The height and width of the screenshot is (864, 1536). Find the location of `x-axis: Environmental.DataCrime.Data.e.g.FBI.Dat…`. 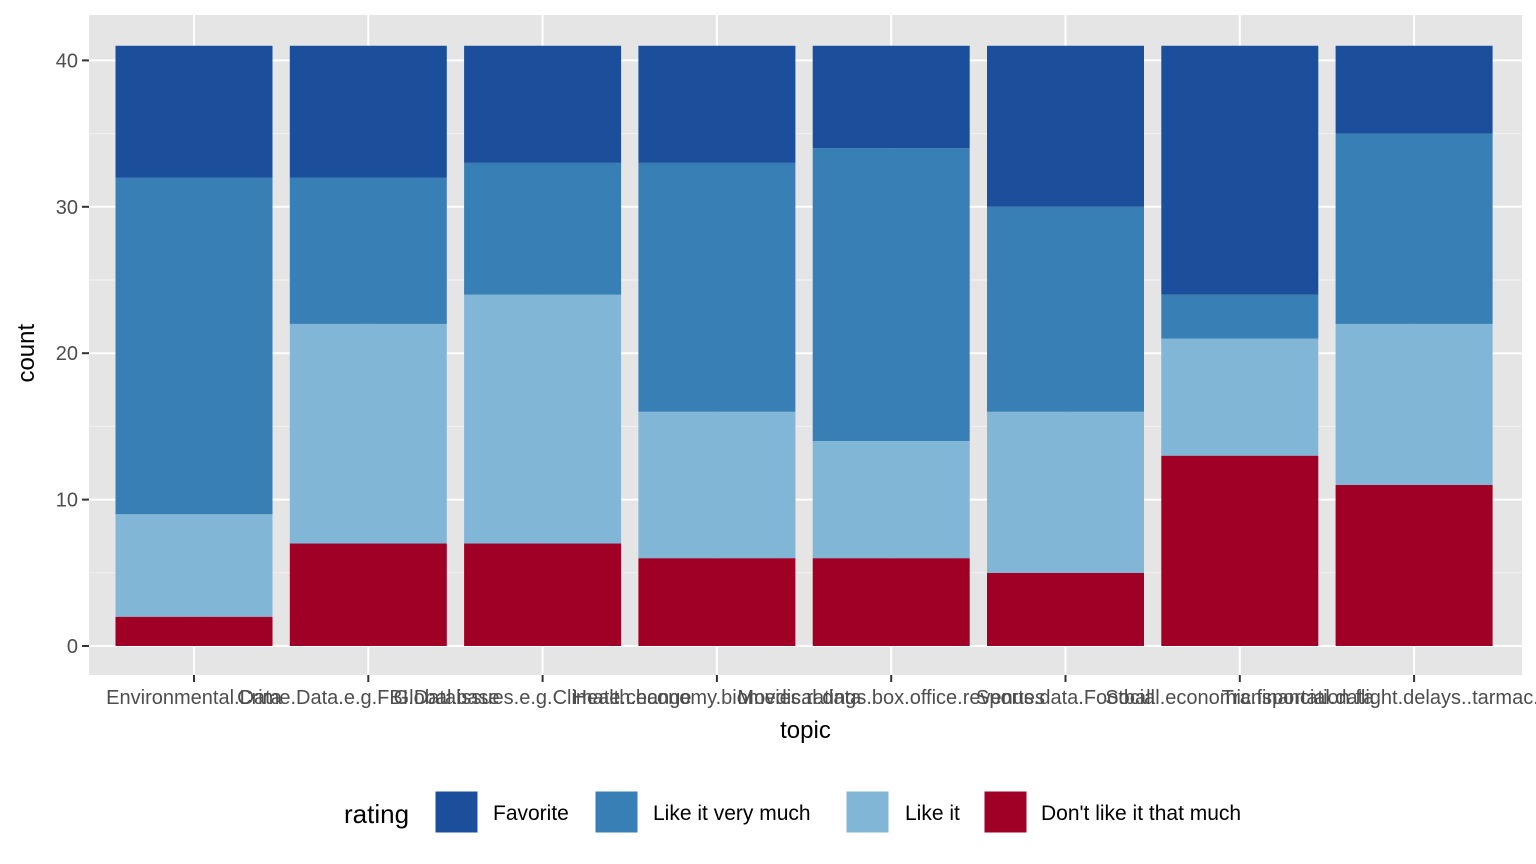

x-axis: Environmental.DataCrime.Data.e.g.FBI.Dat… is located at coordinates (821, 692).